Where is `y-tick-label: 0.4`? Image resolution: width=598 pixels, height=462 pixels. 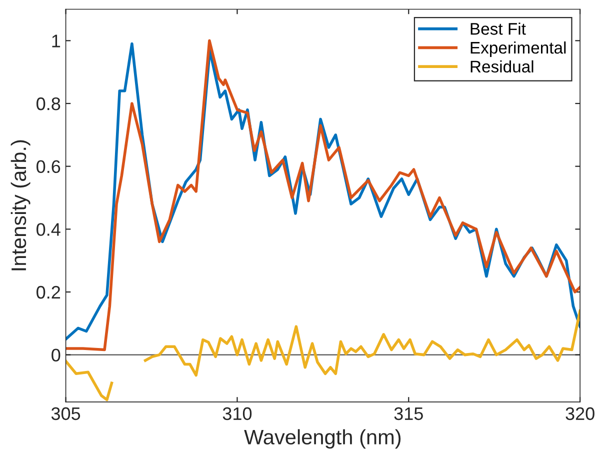
y-tick-label: 0.4 is located at coordinates (48, 229).